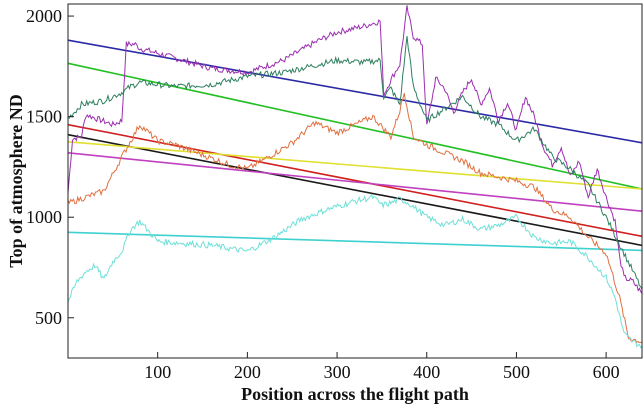 The width and height of the screenshot is (644, 410). Describe the element at coordinates (16, 181) in the screenshot. I see `y-axis-title: Top of atmosphere ND` at that location.